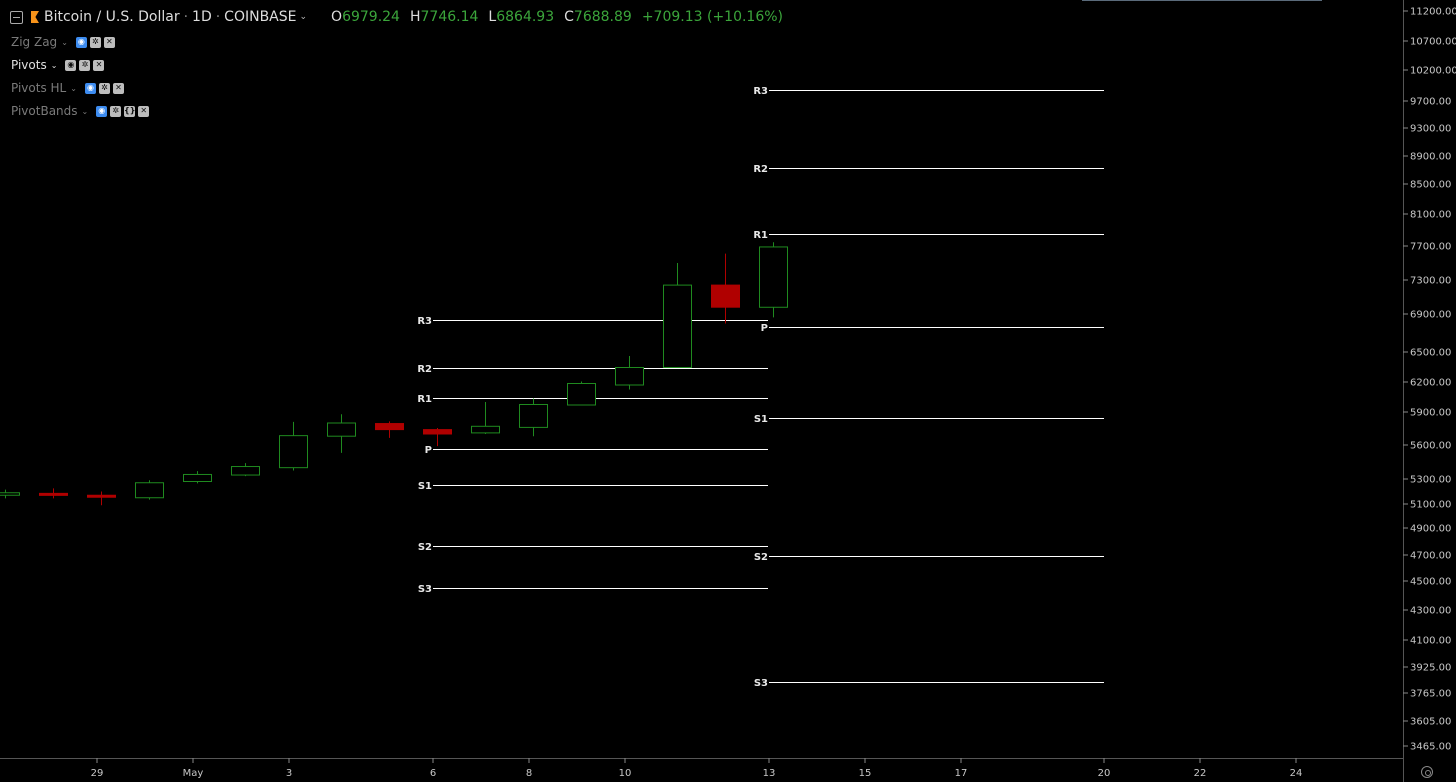  What do you see at coordinates (1200, 773) in the screenshot?
I see `time-axis-label: 22` at bounding box center [1200, 773].